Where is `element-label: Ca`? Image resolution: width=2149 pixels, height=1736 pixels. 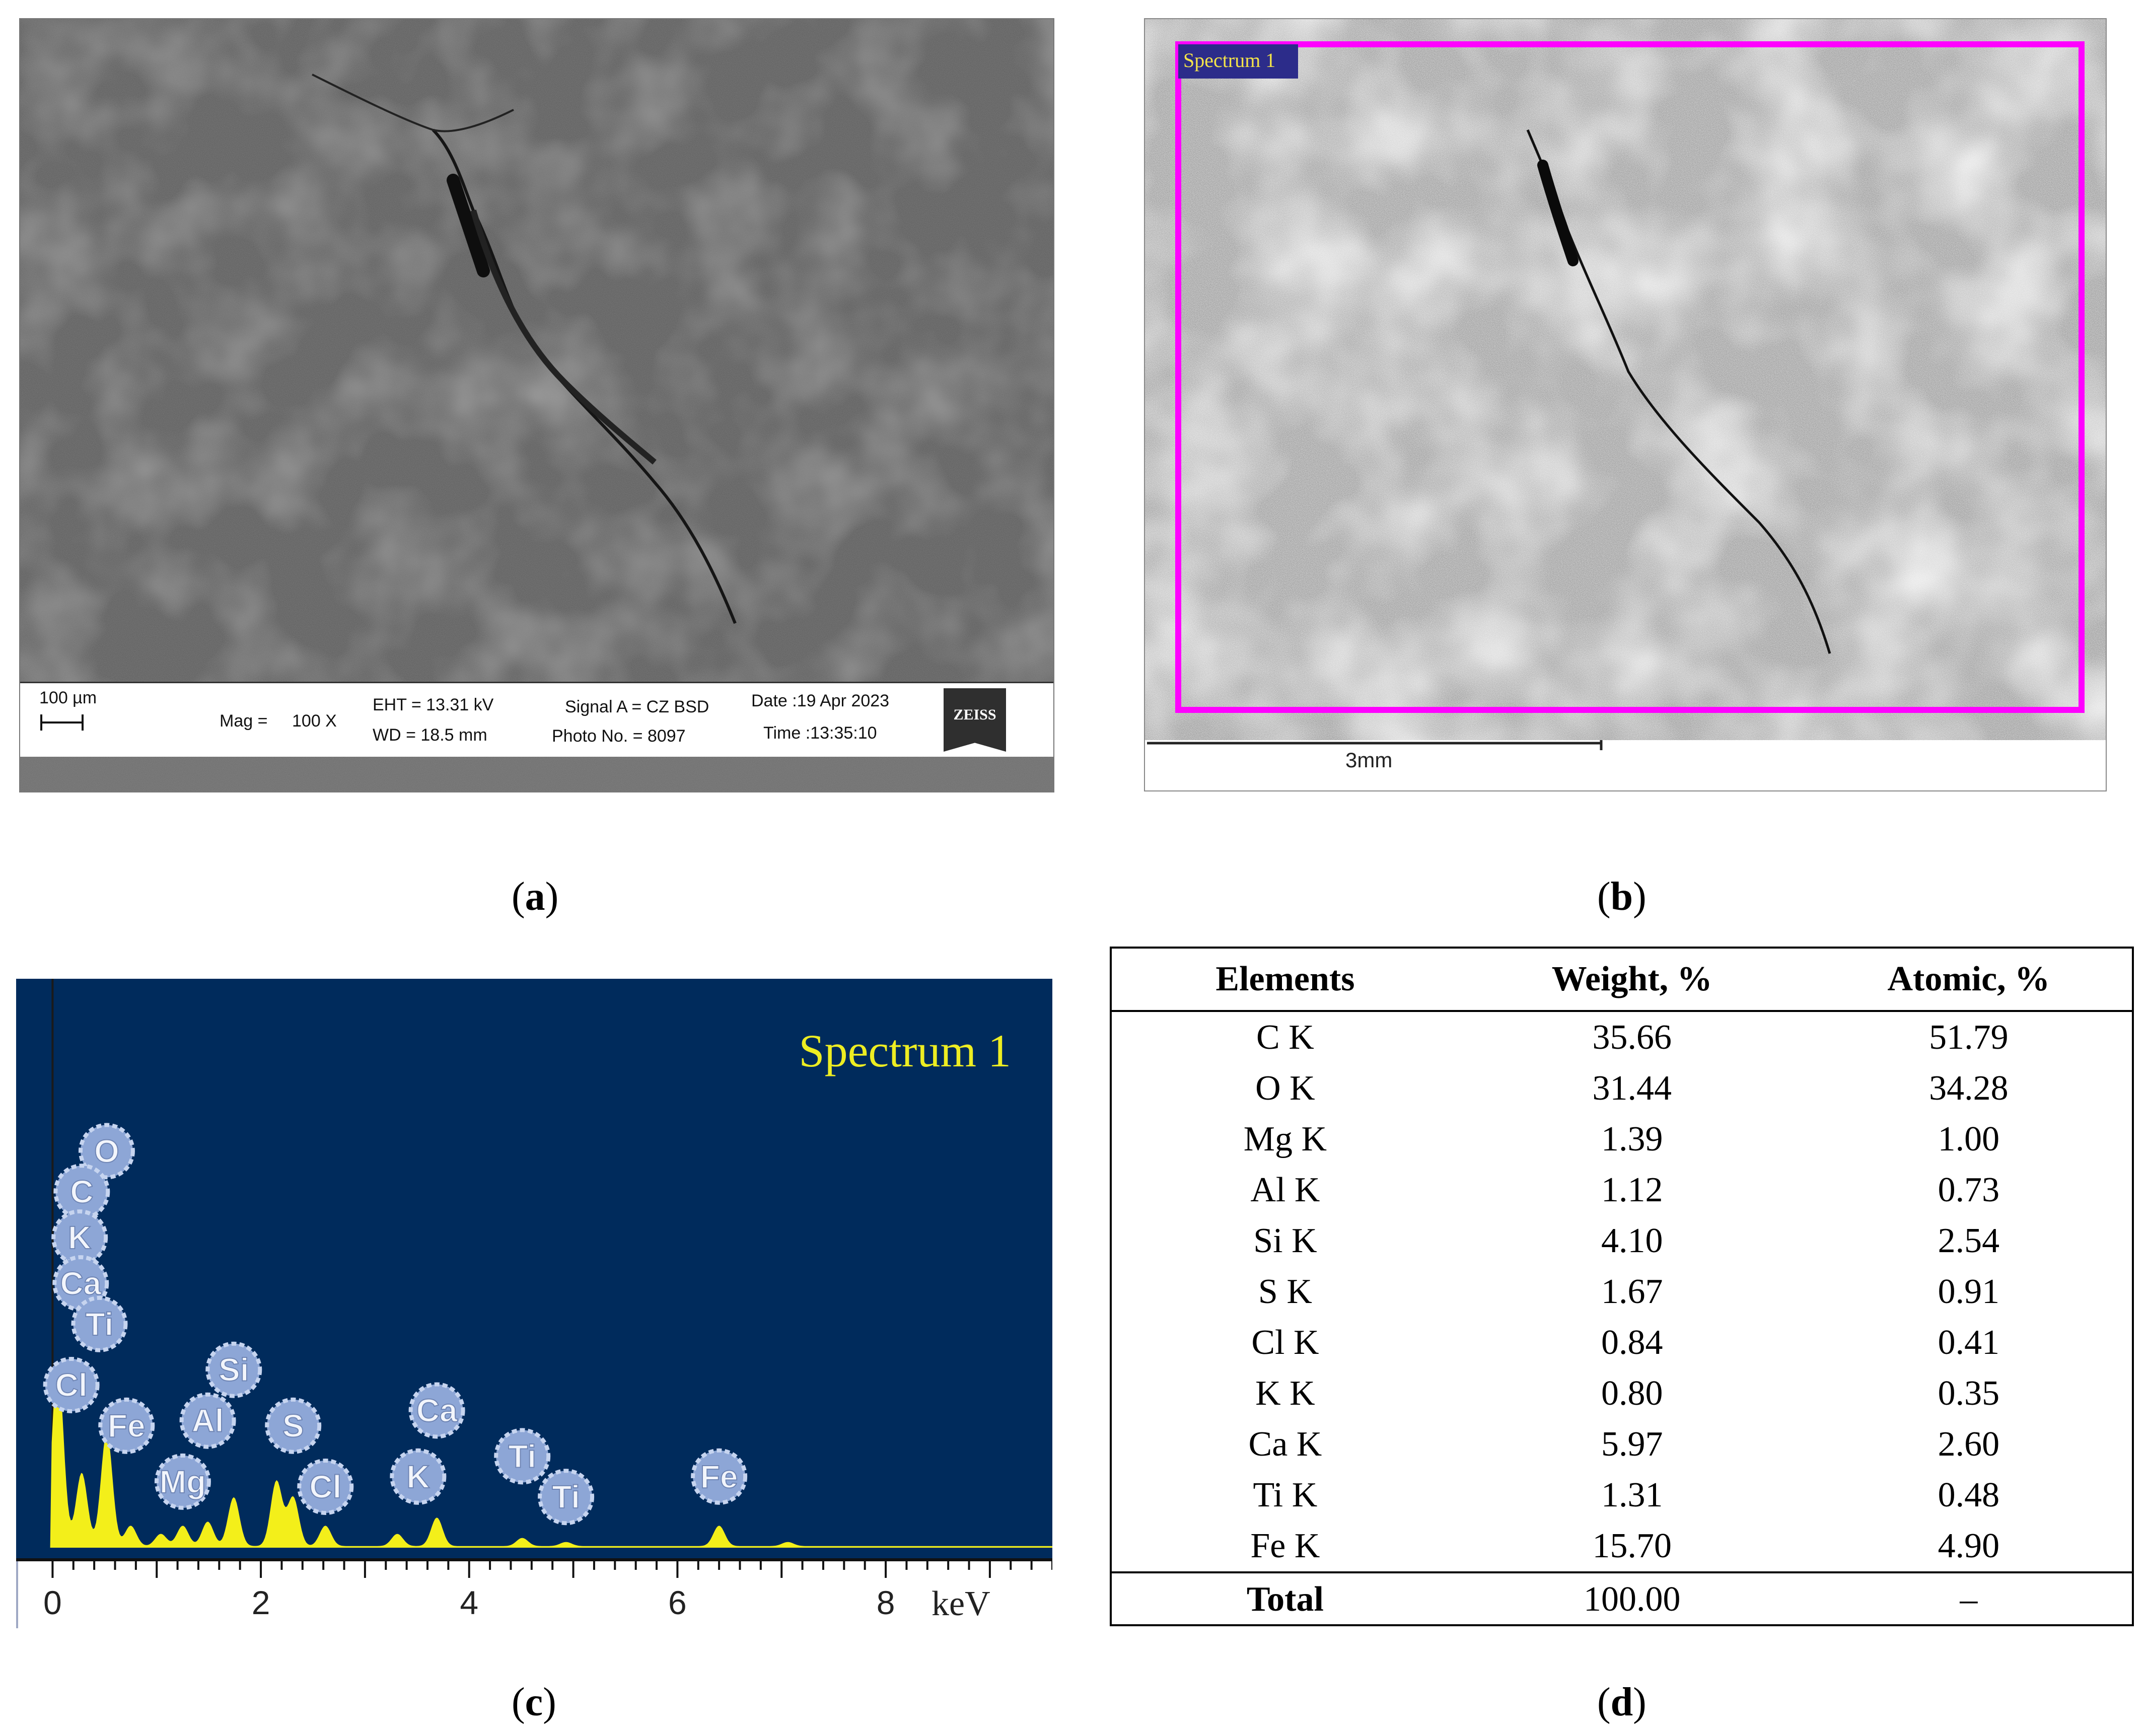
element-label: Ca is located at coordinates (80, 1284).